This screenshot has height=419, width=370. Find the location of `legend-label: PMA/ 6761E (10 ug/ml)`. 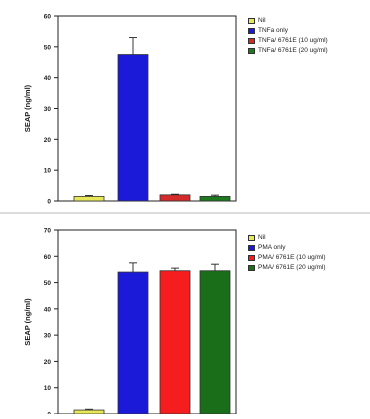

legend-label: PMA/ 6761E (10 ug/ml) is located at coordinates (292, 257).